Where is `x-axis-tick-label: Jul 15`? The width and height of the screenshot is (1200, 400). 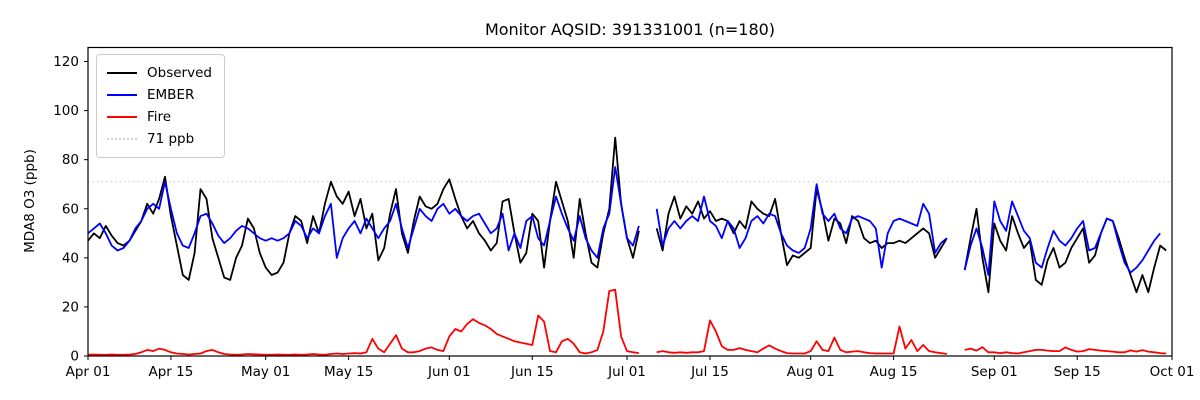 x-axis-tick-label: Jul 15 is located at coordinates (709, 372).